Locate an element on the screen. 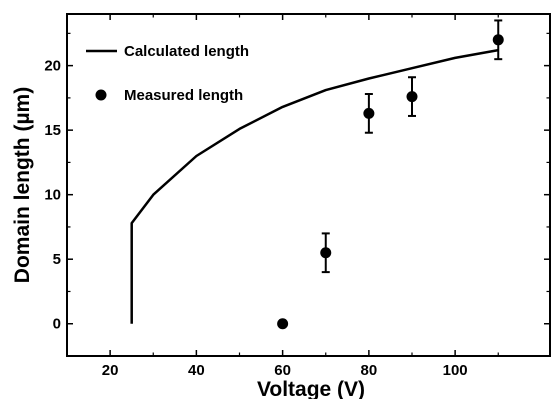 The width and height of the screenshot is (553, 399). y-axis-title: Domain length (µm) is located at coordinates (22, 185).